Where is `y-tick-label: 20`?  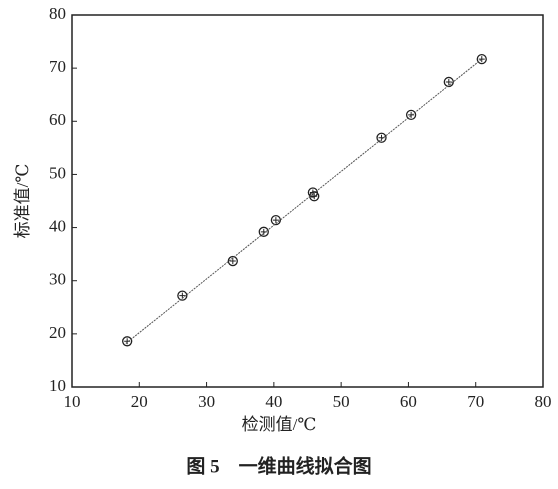 y-tick-label: 20 is located at coordinates (57, 332).